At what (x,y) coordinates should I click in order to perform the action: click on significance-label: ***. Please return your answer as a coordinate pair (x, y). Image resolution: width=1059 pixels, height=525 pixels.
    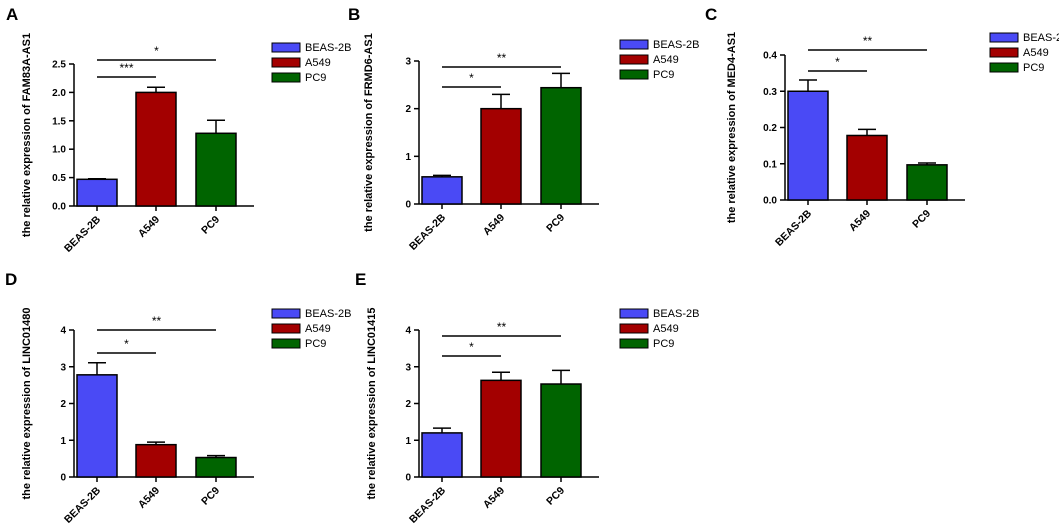
    Looking at the image, I should click on (126, 68).